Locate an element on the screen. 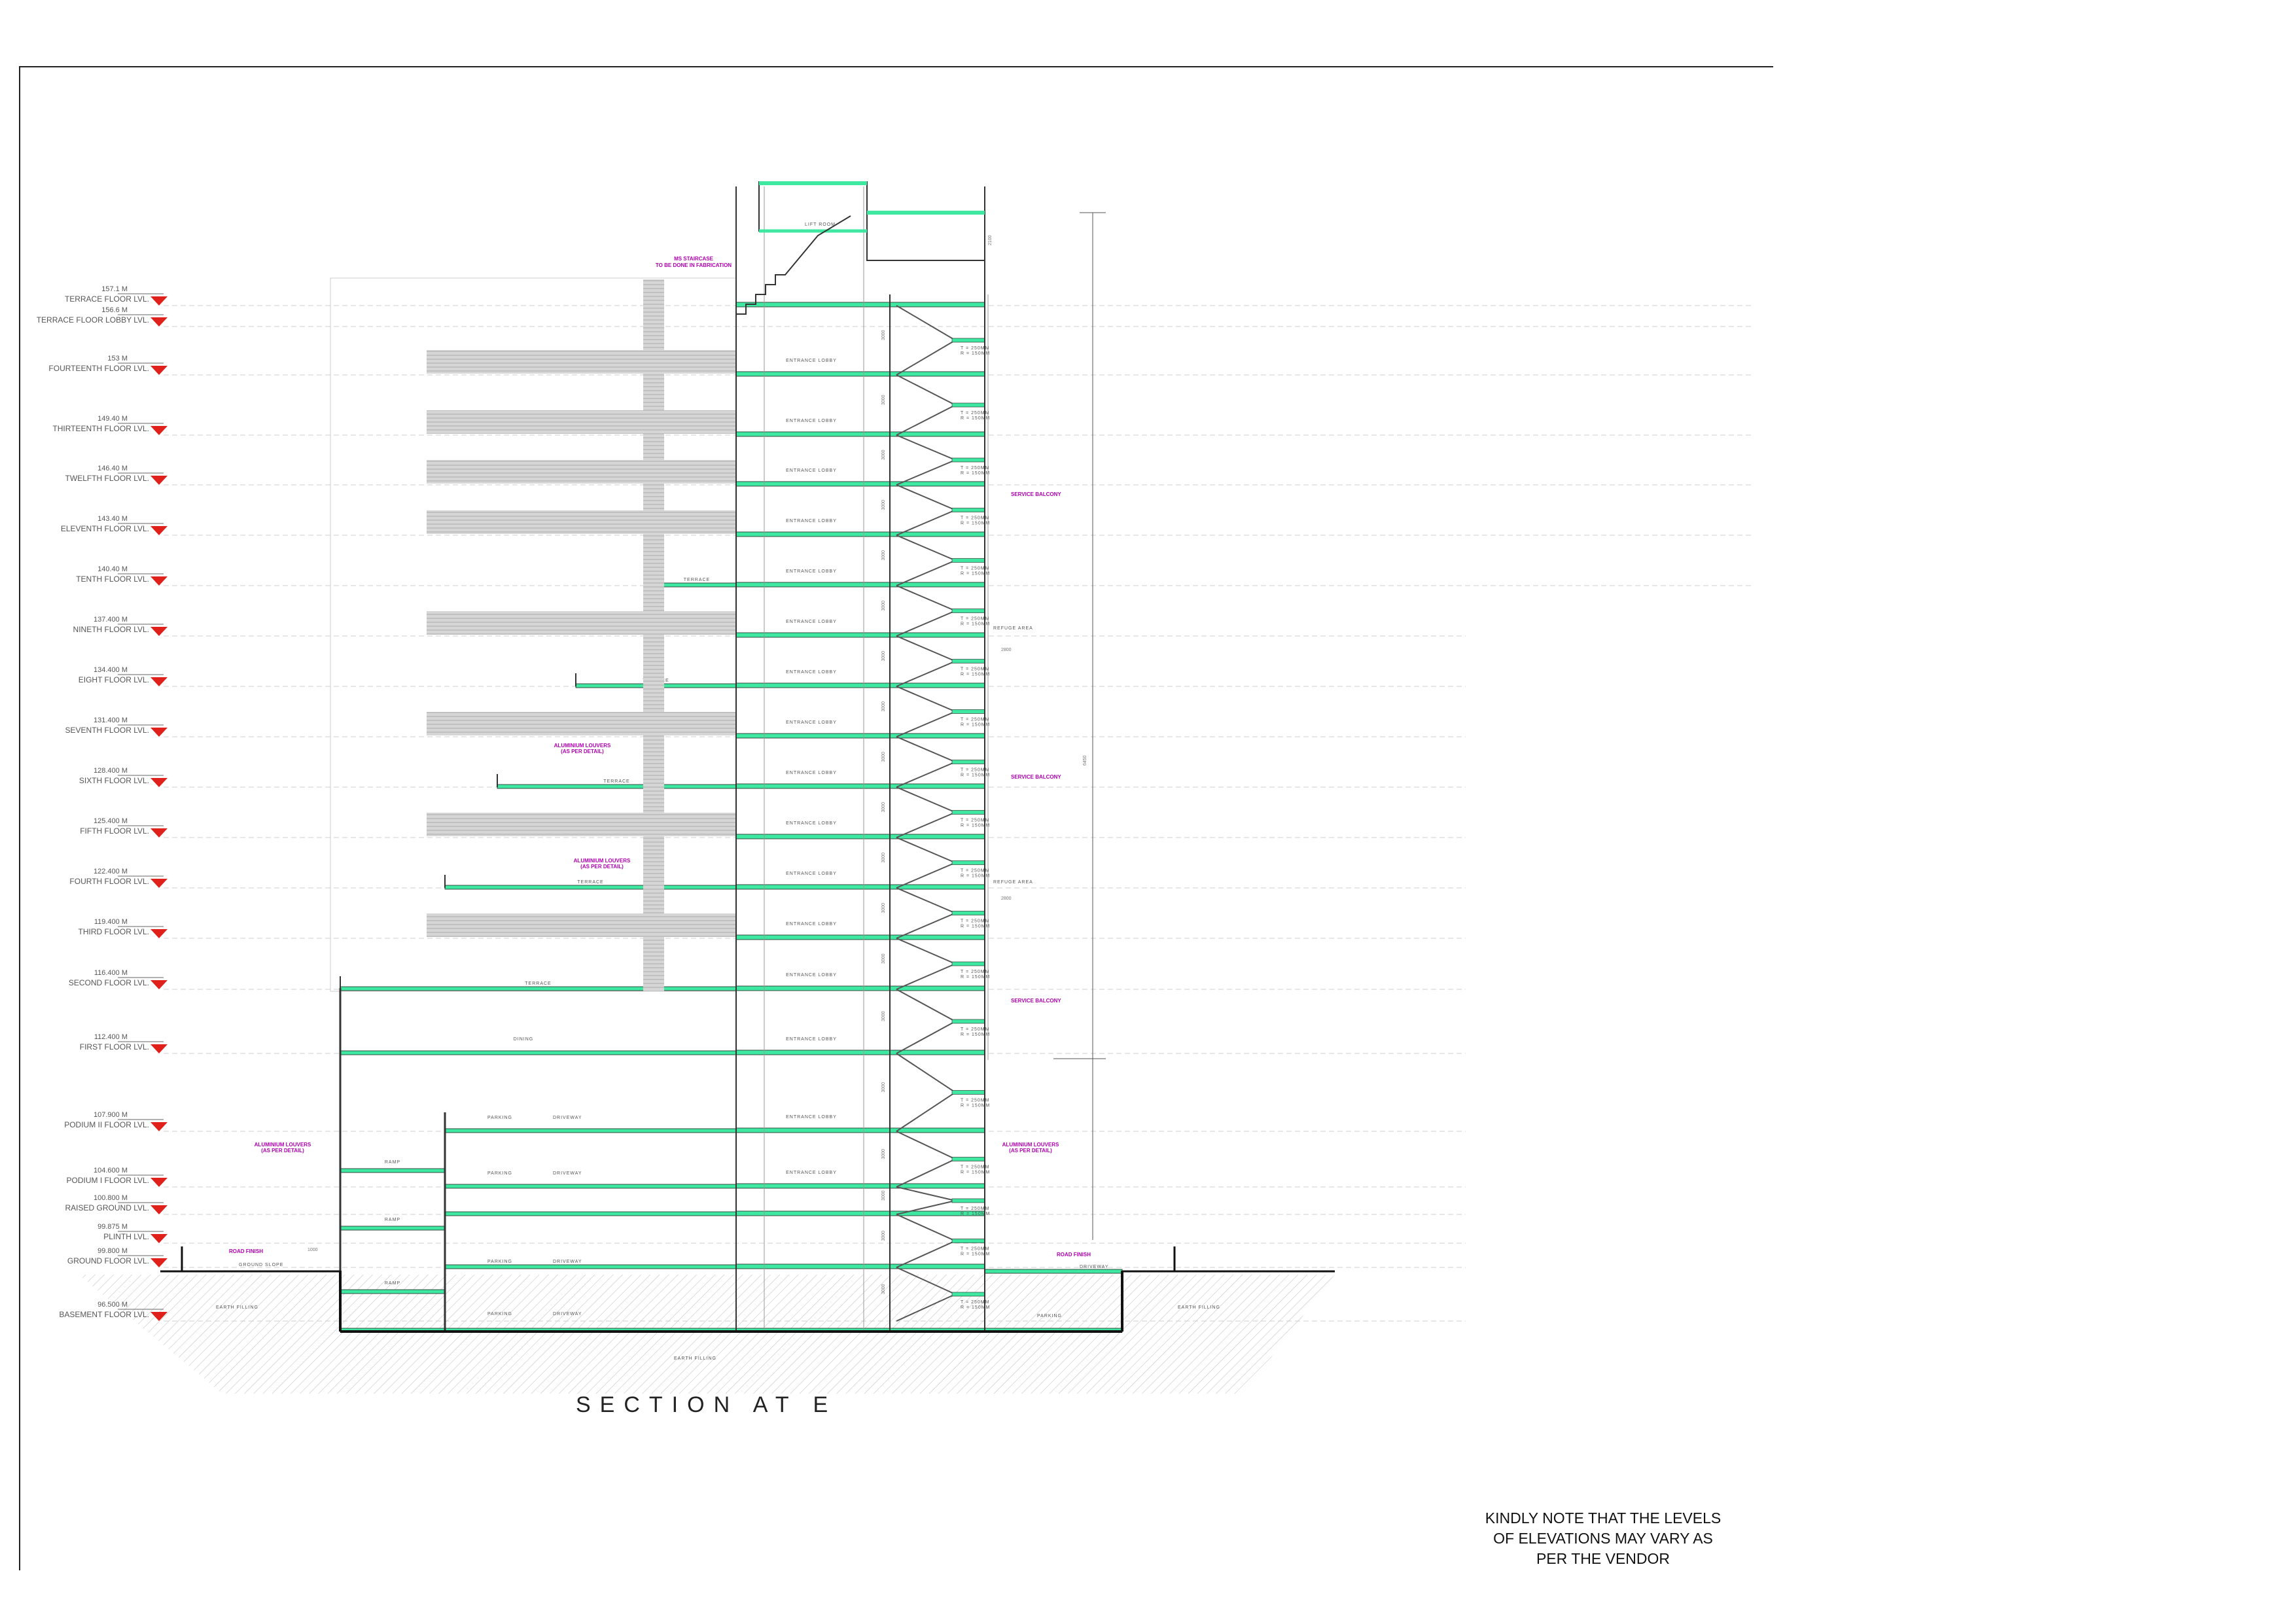  terrace-label-sixth: TERRACE is located at coordinates (616, 781).